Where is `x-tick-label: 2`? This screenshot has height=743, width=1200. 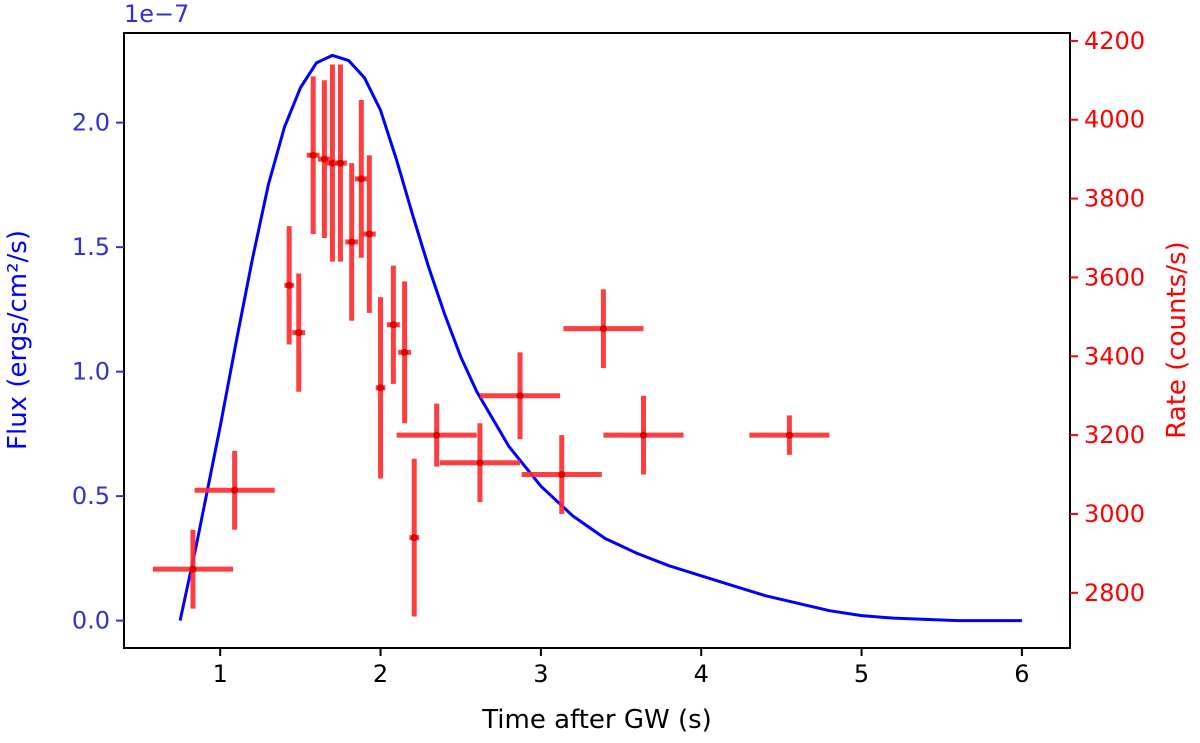 x-tick-label: 2 is located at coordinates (380, 674).